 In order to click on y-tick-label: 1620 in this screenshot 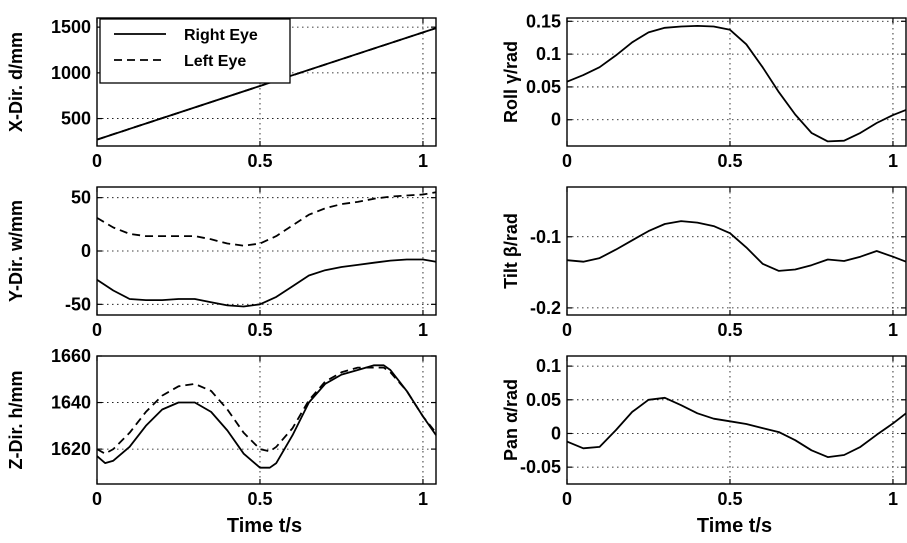, I will do `click(71, 449)`.